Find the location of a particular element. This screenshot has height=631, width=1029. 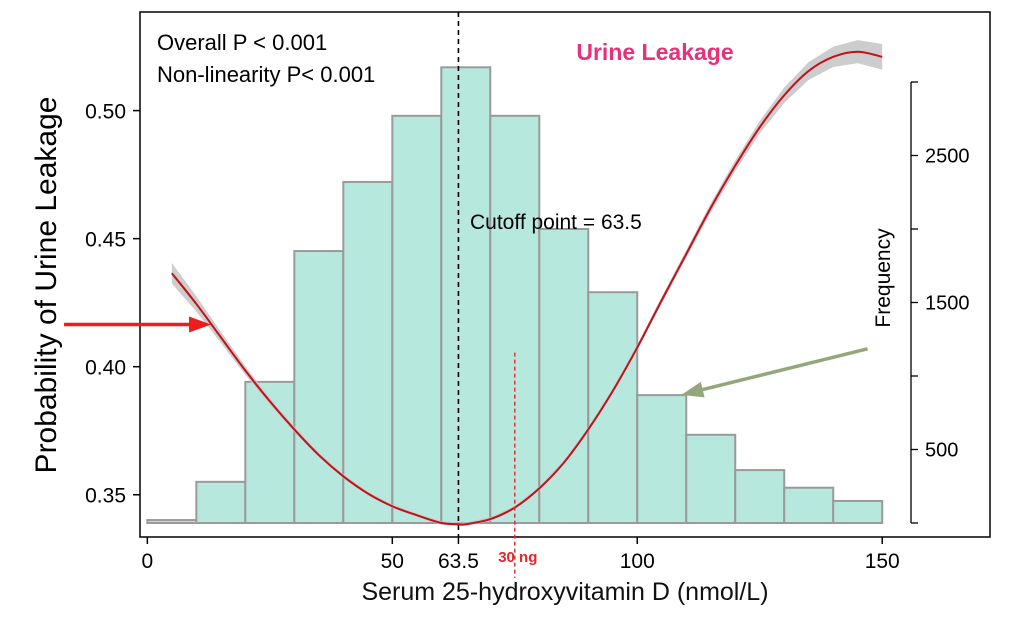

y2-tick-label: 500 is located at coordinates (941, 451).